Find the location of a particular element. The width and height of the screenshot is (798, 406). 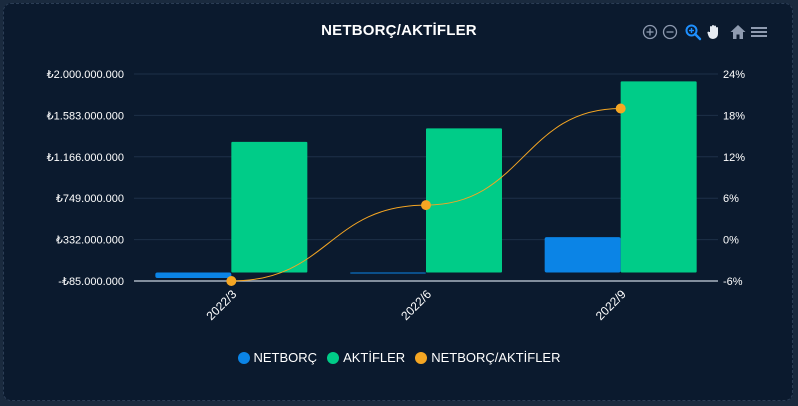

chart-legend: NETBORÇ AKTİFLER NETBORÇ/AKTİFLER is located at coordinates (399, 357).